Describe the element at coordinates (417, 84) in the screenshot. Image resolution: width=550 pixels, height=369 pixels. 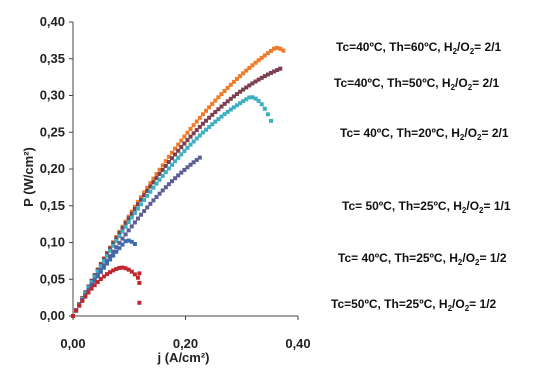
I see `legend-entry: Tc=40ºC, Th=50ºC, H2/O2= 2/1` at that location.